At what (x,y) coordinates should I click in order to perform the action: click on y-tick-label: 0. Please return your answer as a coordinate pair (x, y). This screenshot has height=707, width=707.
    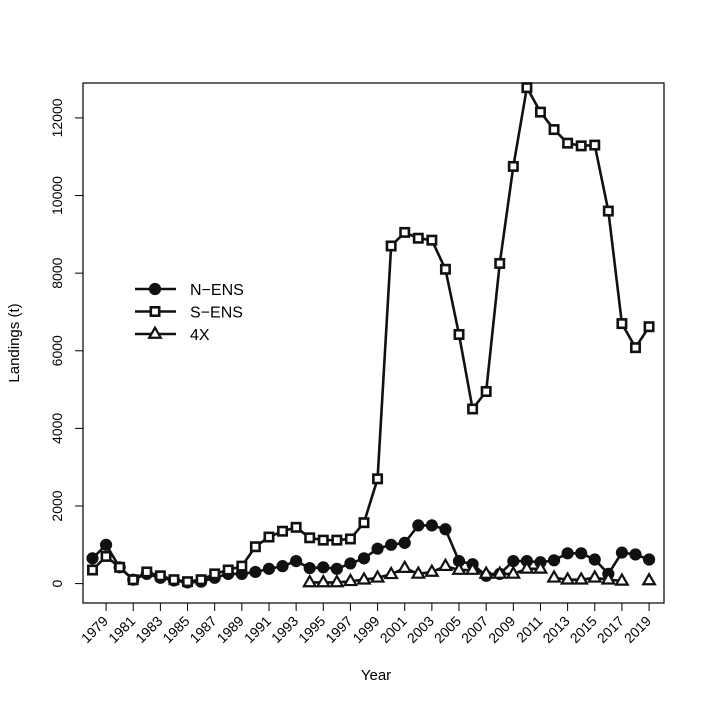
    Looking at the image, I should click on (57, 583).